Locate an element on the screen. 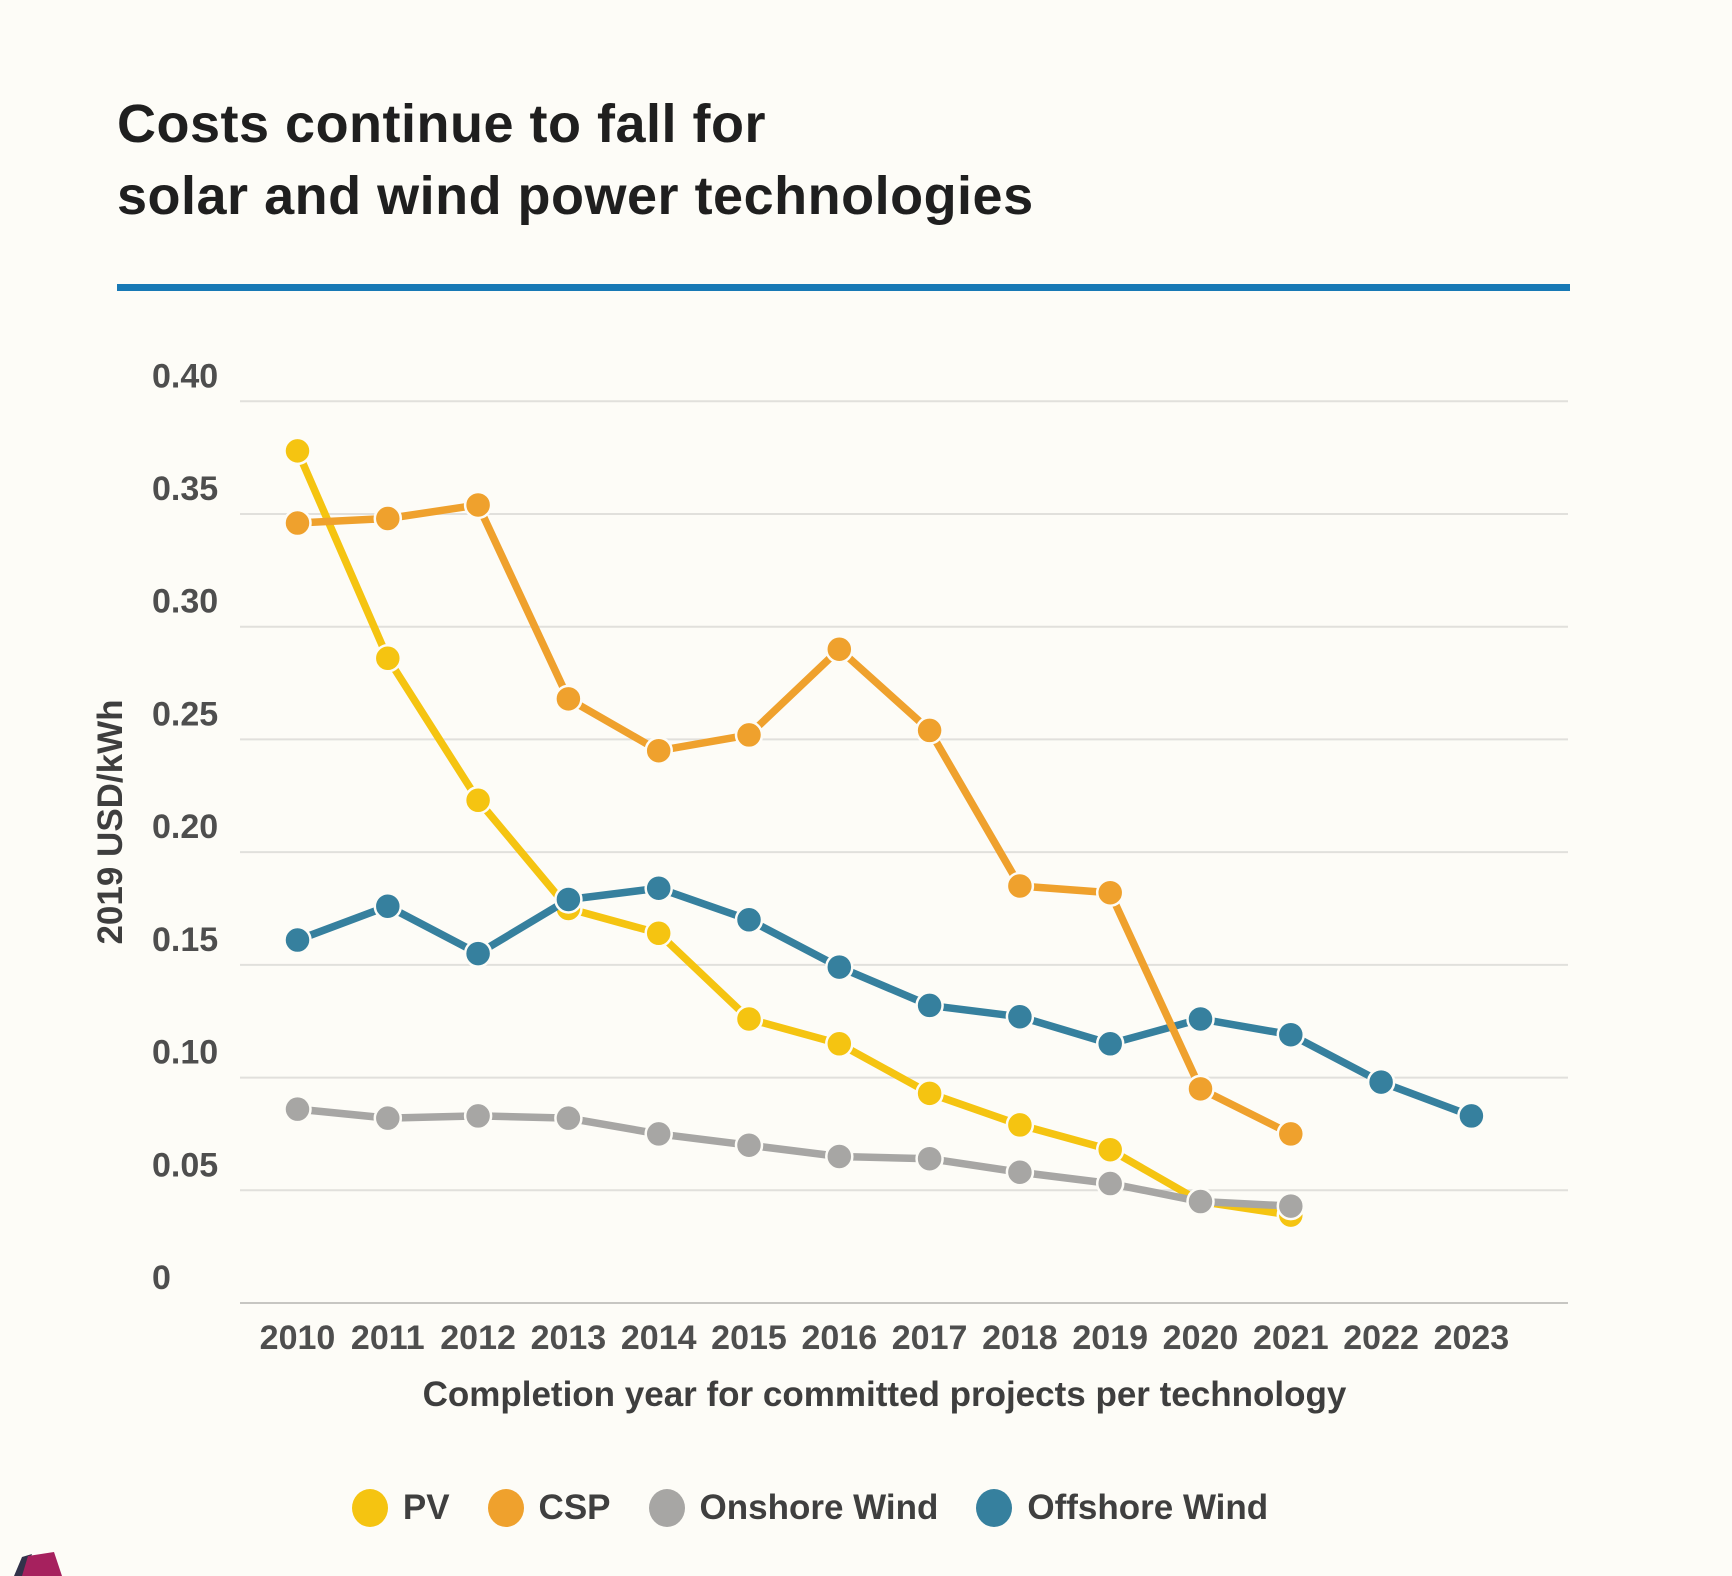  x-tick-label: 2016 is located at coordinates (839, 1338).